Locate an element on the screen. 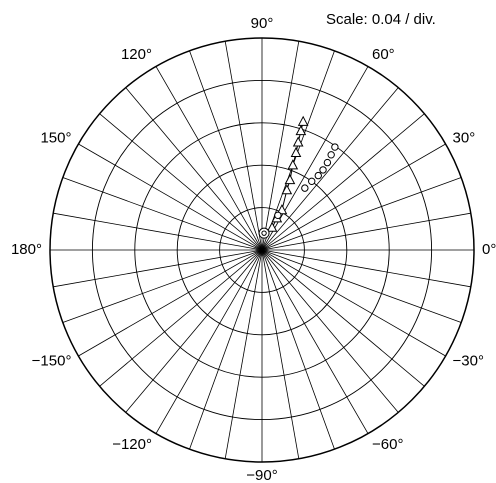 The height and width of the screenshot is (483, 496). chart-subtitle: Scale: 0.04 / div. is located at coordinates (381, 19).